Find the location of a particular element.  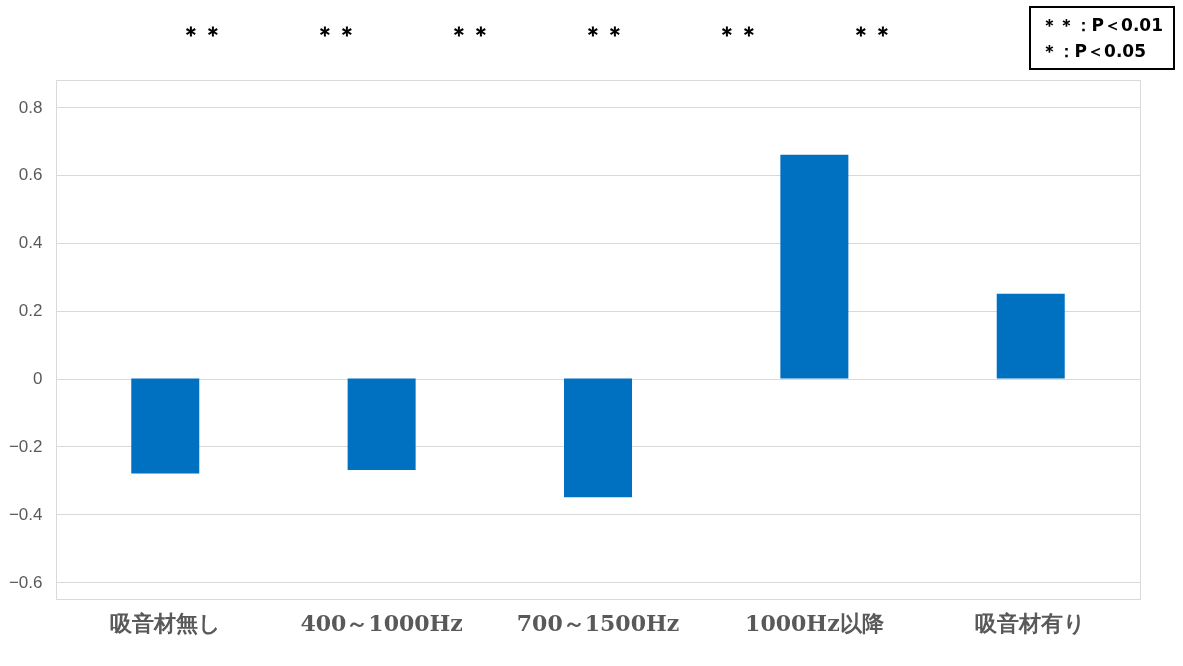

y-tick-label: 0 is located at coordinates (38, 379).